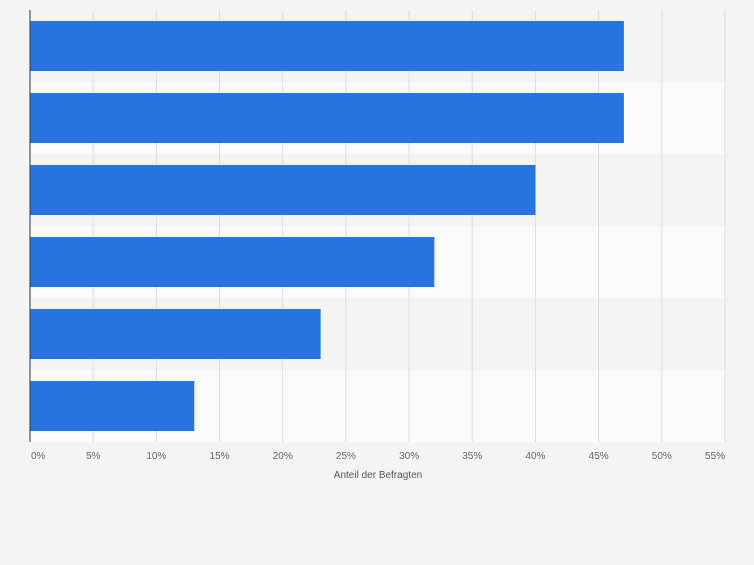 This screenshot has width=754, height=565. Describe the element at coordinates (156, 456) in the screenshot. I see `x-tick-label: 10%` at that location.